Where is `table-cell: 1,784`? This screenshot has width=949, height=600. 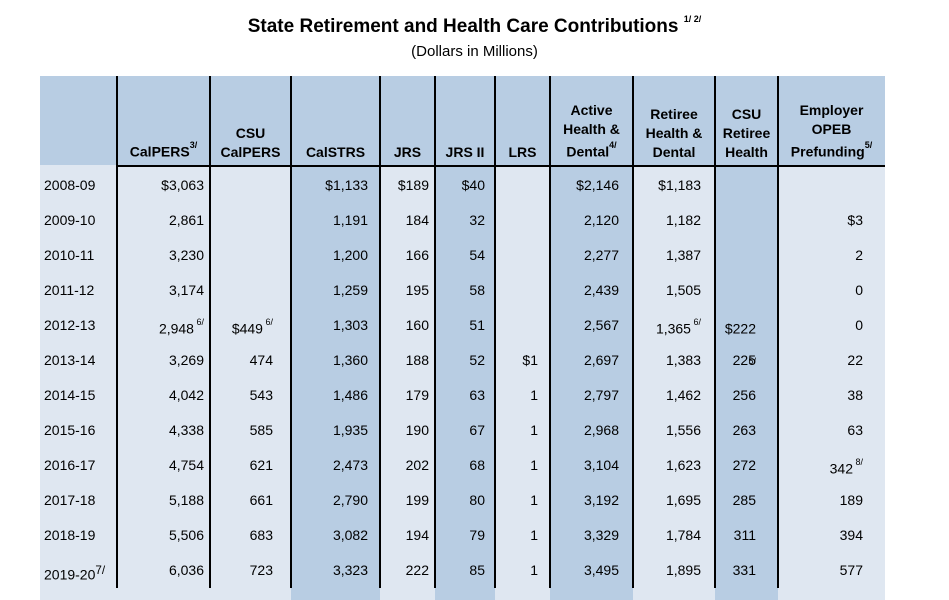 table-cell: 1,784 is located at coordinates (667, 535).